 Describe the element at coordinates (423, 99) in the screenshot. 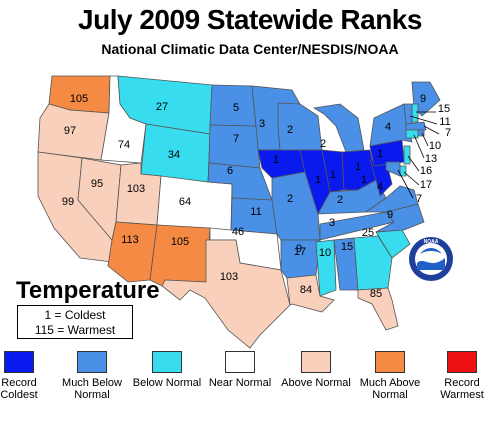

I see `rank-label-me: 9` at that location.